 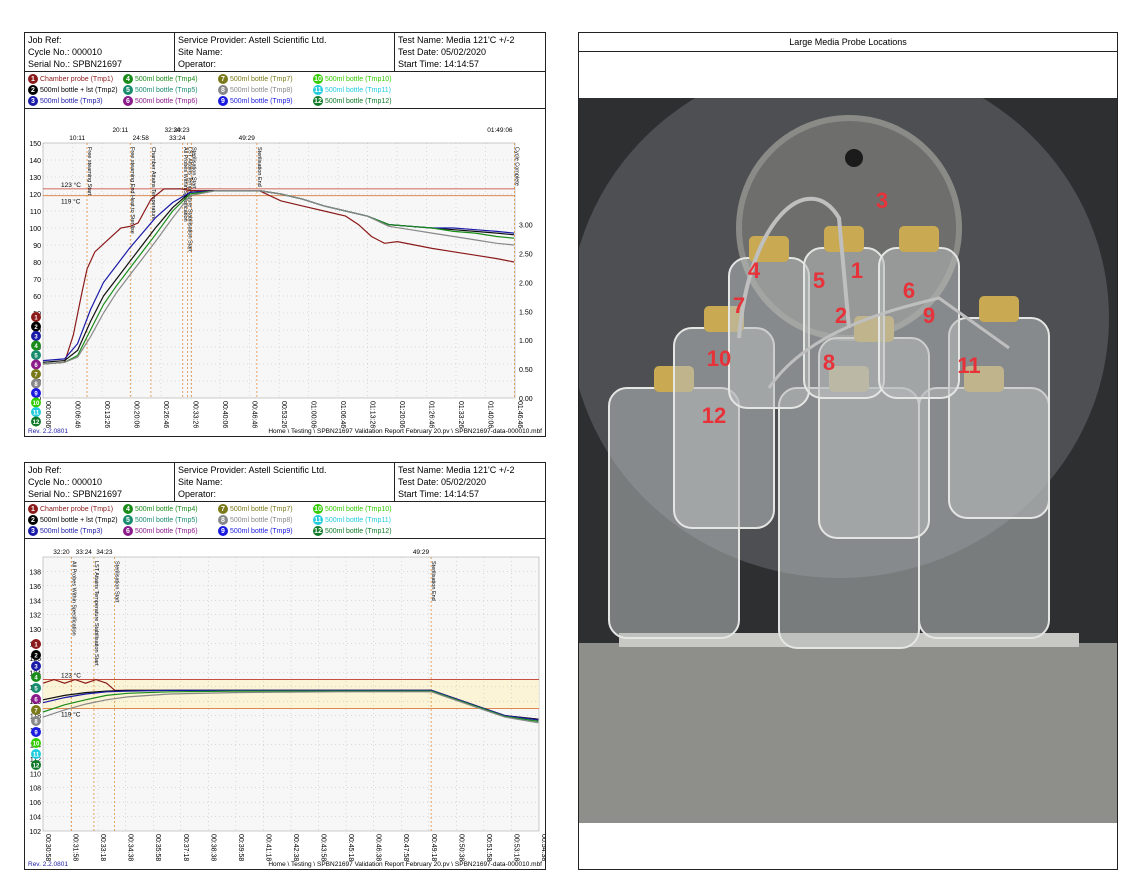 I want to click on probe-location-label: 5, so click(x=819, y=280).